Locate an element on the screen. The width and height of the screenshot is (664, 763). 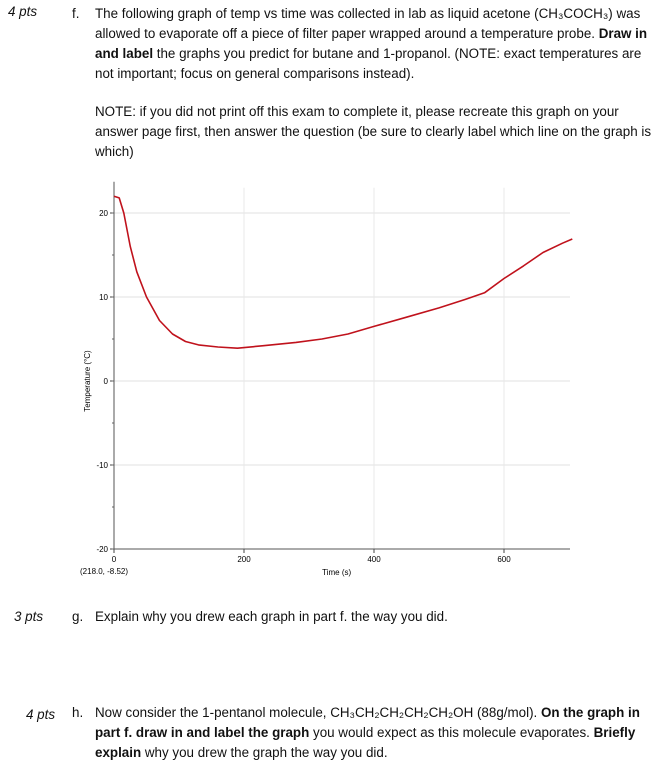
question-letter-f: f. is located at coordinates (76, 13).